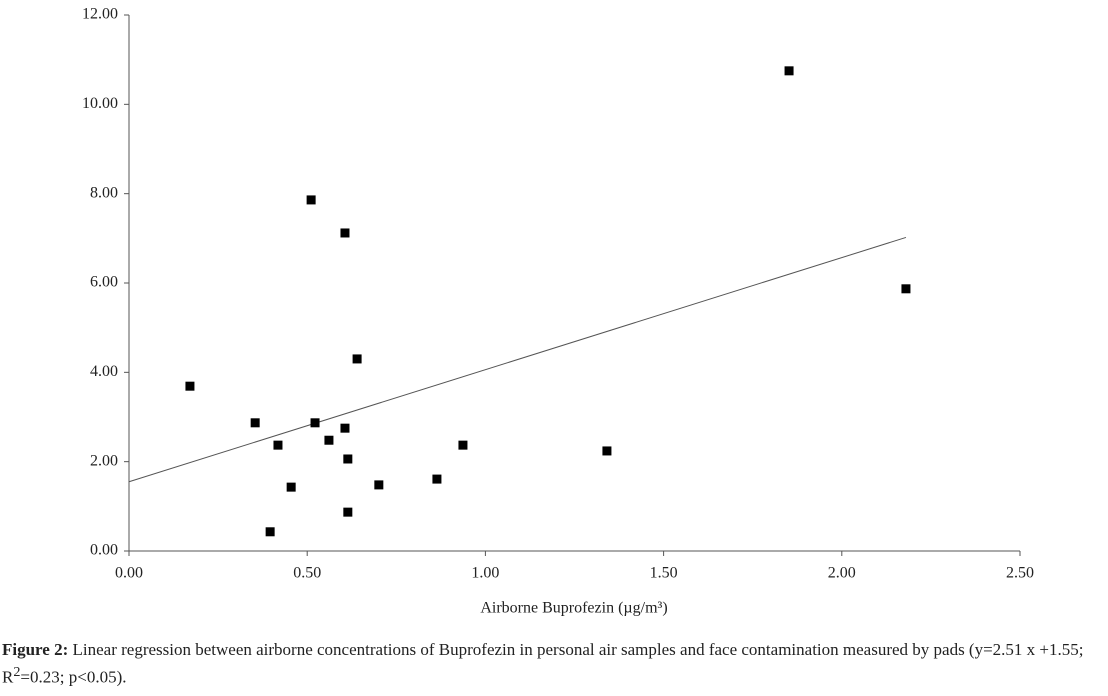  I want to click on caption-tail: =0.23; p<0.05)., so click(73, 677).